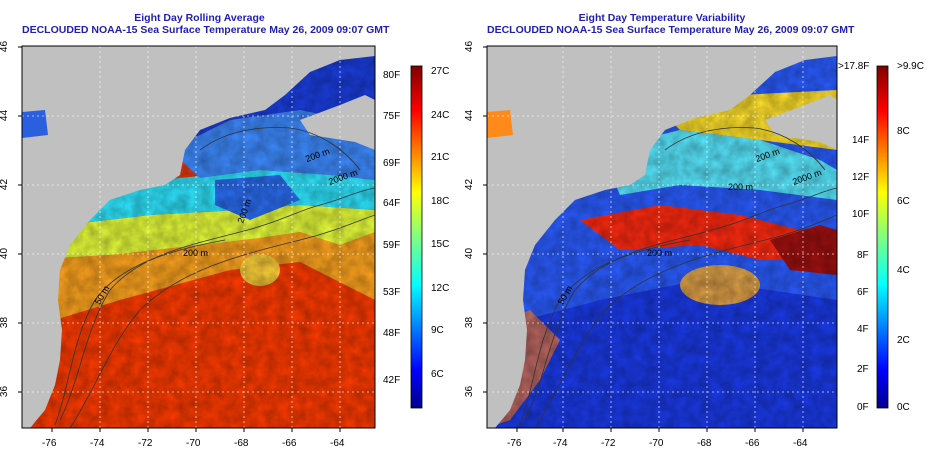 The height and width of the screenshot is (475, 950). What do you see at coordinates (280, 149) in the screenshot?
I see `left-contour-gom` at bounding box center [280, 149].